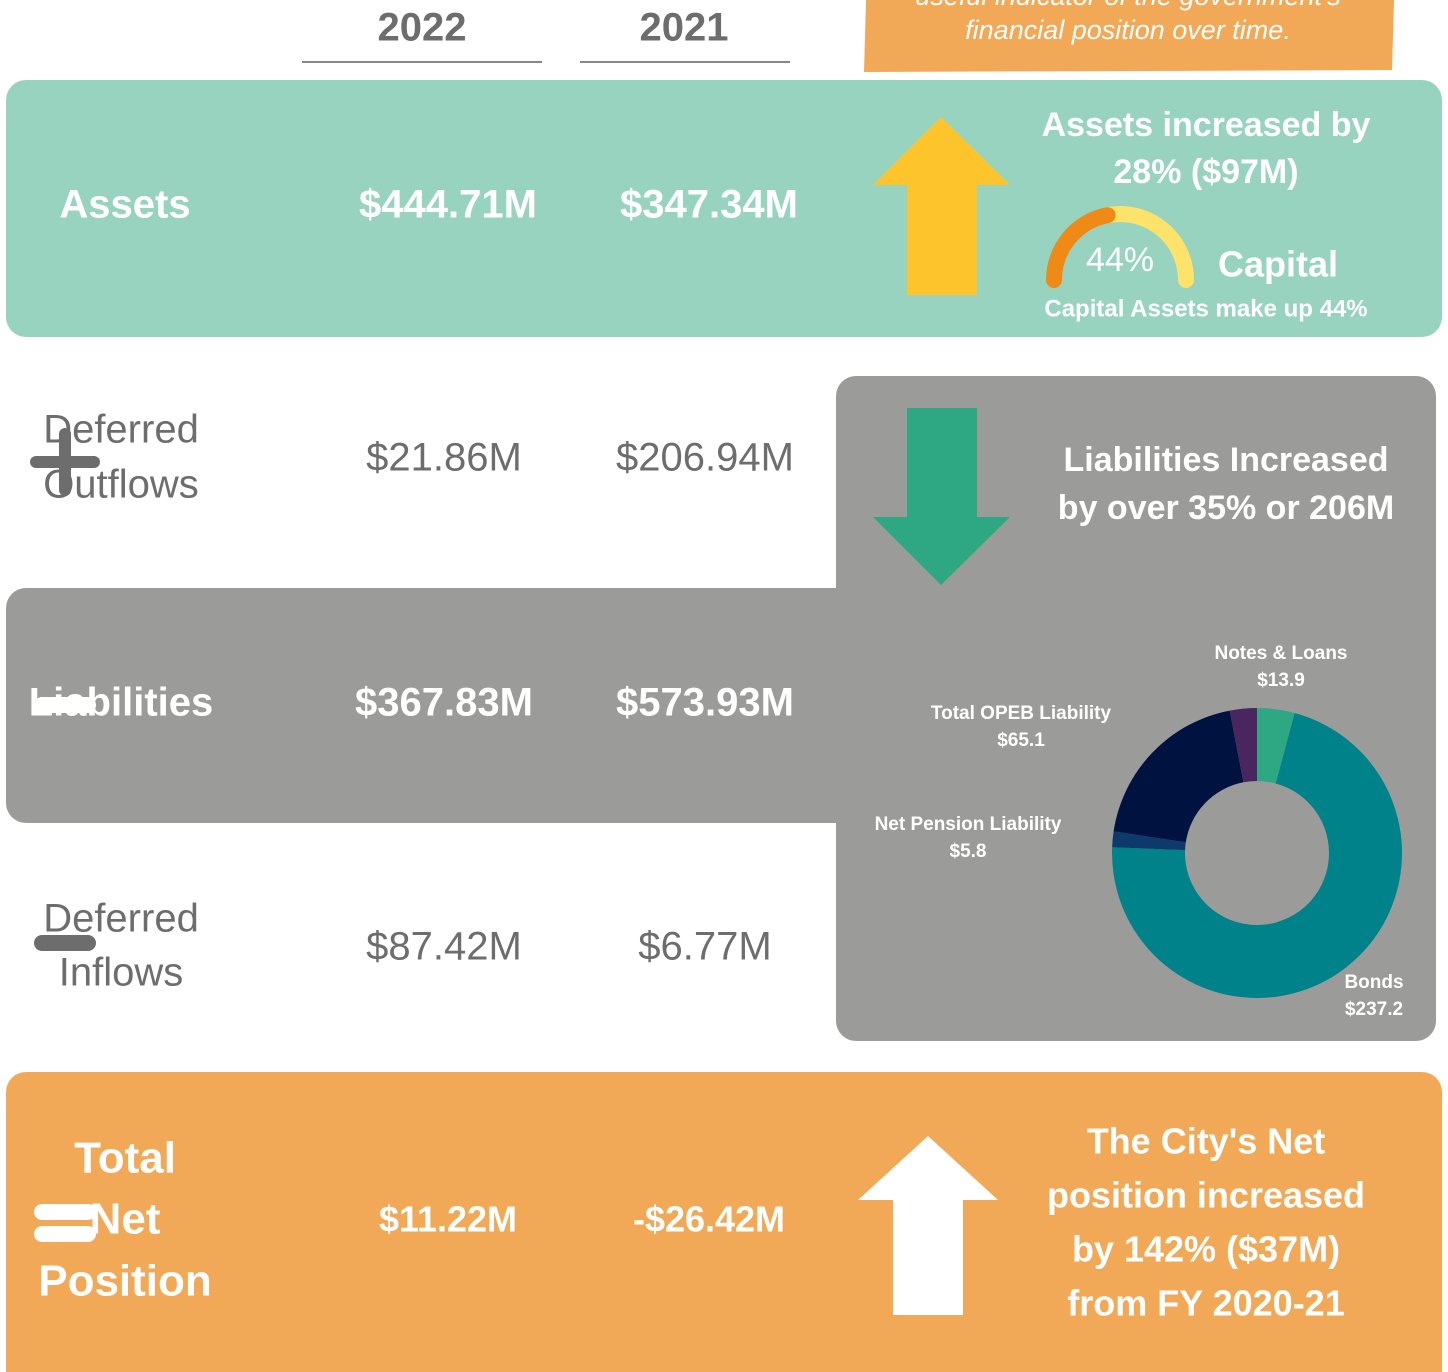 The width and height of the screenshot is (1448, 1372). Describe the element at coordinates (444, 947) in the screenshot. I see `row-value: $87.42M` at that location.